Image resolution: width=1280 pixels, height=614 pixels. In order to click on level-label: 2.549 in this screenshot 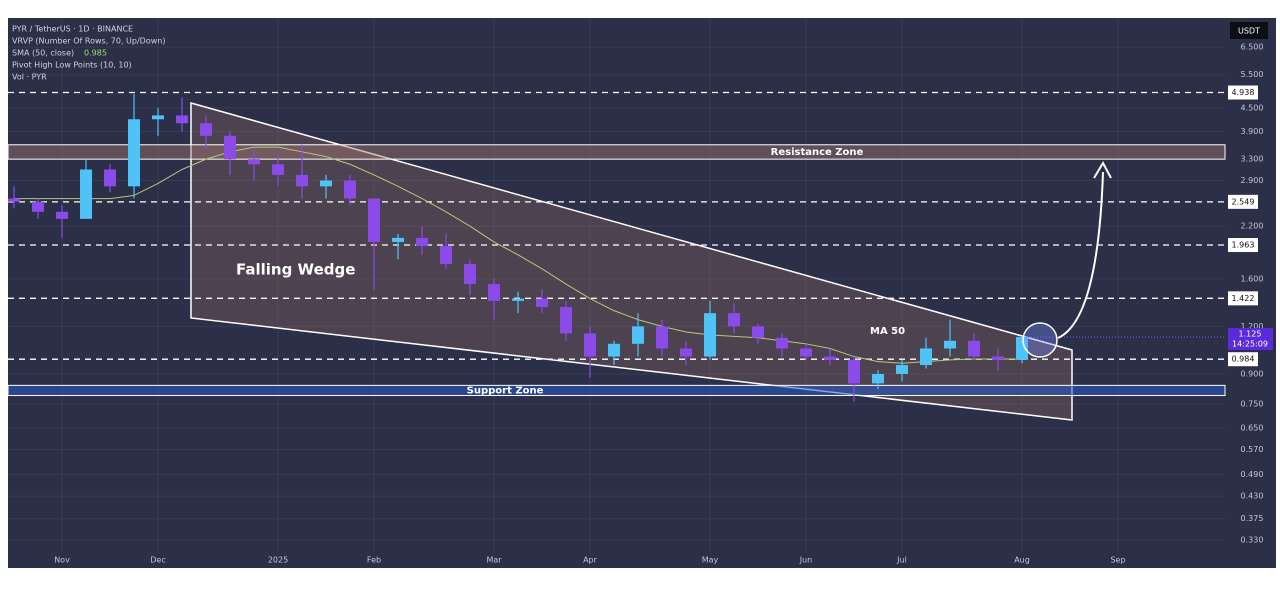, I will do `click(1243, 201)`.